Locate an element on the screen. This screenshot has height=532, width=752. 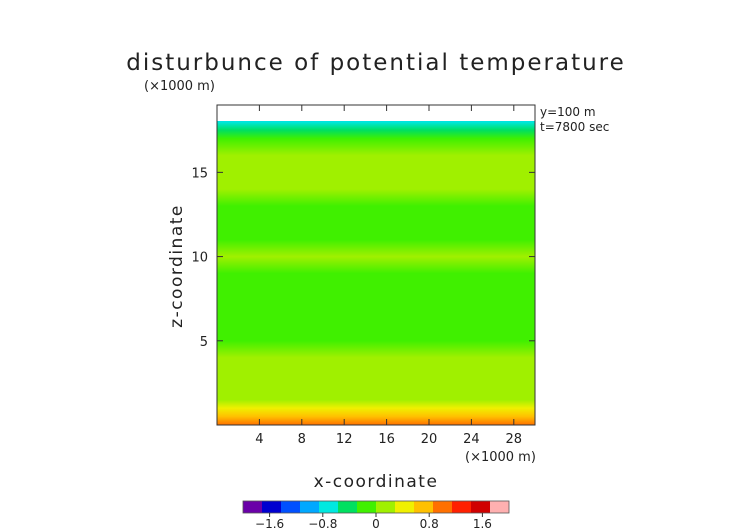
colorbar-tick-label: −0.8 is located at coordinates (322, 524).